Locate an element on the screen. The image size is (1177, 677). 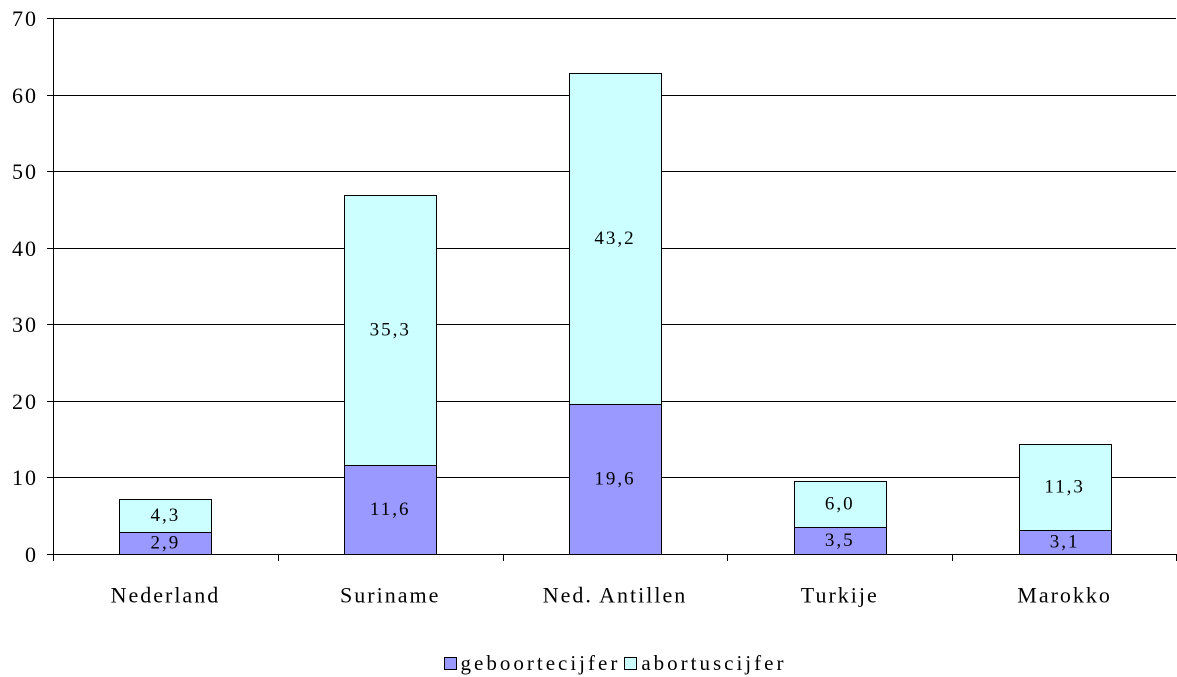
data-label-geboortecijfer-suriname: 11,6 is located at coordinates (390, 509).